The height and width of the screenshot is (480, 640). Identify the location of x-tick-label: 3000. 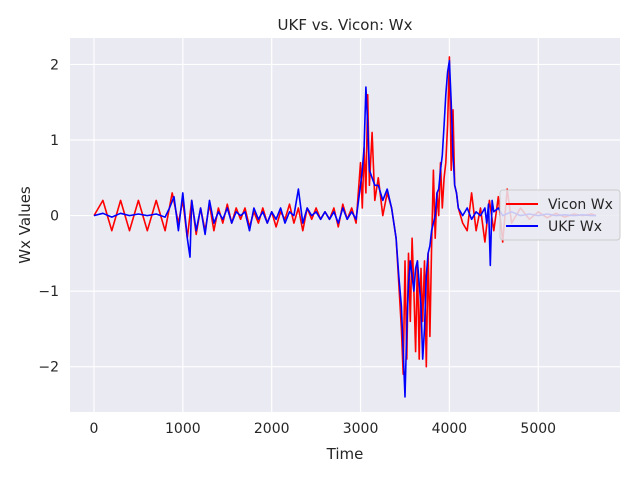
(361, 429).